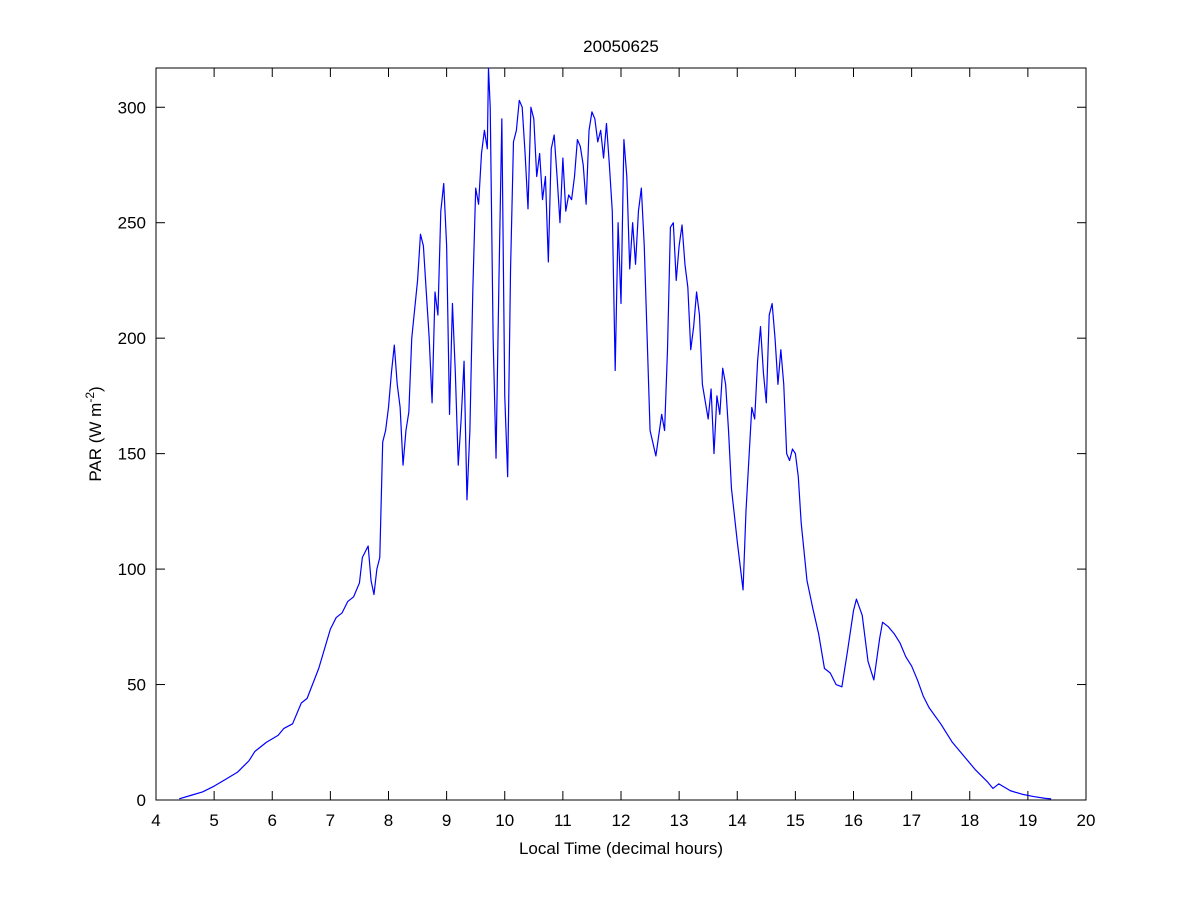 This screenshot has width=1200, height=900. Describe the element at coordinates (737, 820) in the screenshot. I see `x-tick-label: 14` at that location.